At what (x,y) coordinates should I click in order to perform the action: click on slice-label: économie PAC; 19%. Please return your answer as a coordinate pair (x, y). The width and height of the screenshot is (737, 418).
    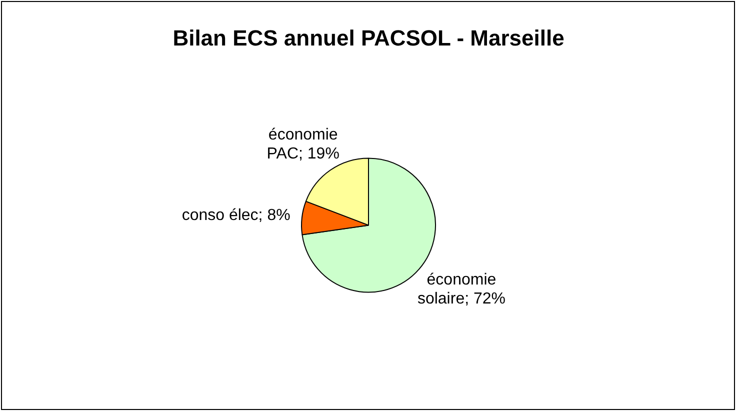
    Looking at the image, I should click on (303, 144).